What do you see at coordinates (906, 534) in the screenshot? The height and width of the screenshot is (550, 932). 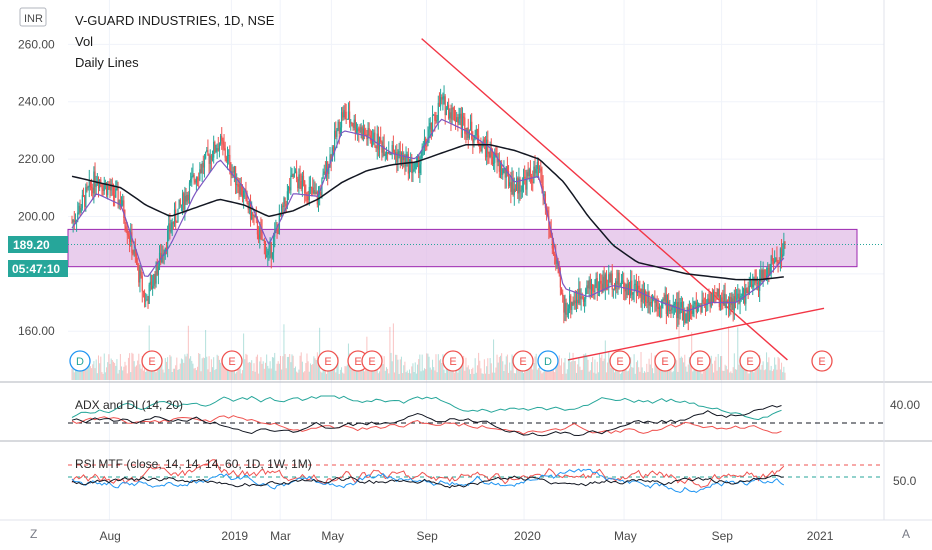 I see `auto-scale-button` at bounding box center [906, 534].